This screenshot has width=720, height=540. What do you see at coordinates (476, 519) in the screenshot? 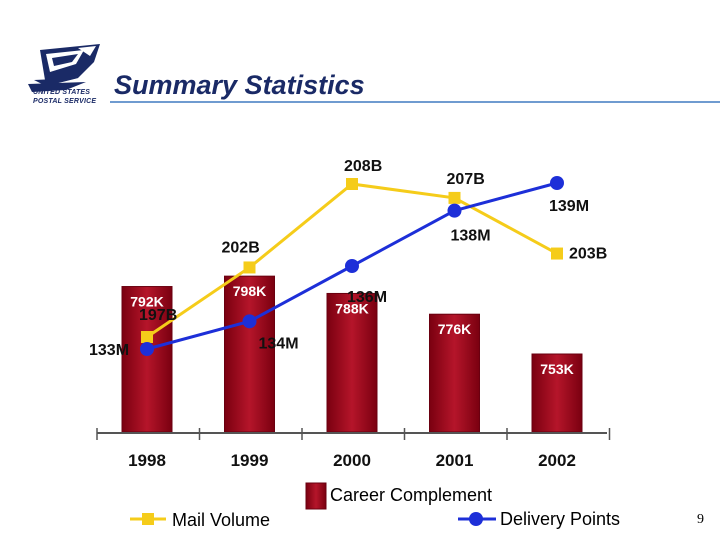
I see `legend-marker-delivery-points` at bounding box center [476, 519].